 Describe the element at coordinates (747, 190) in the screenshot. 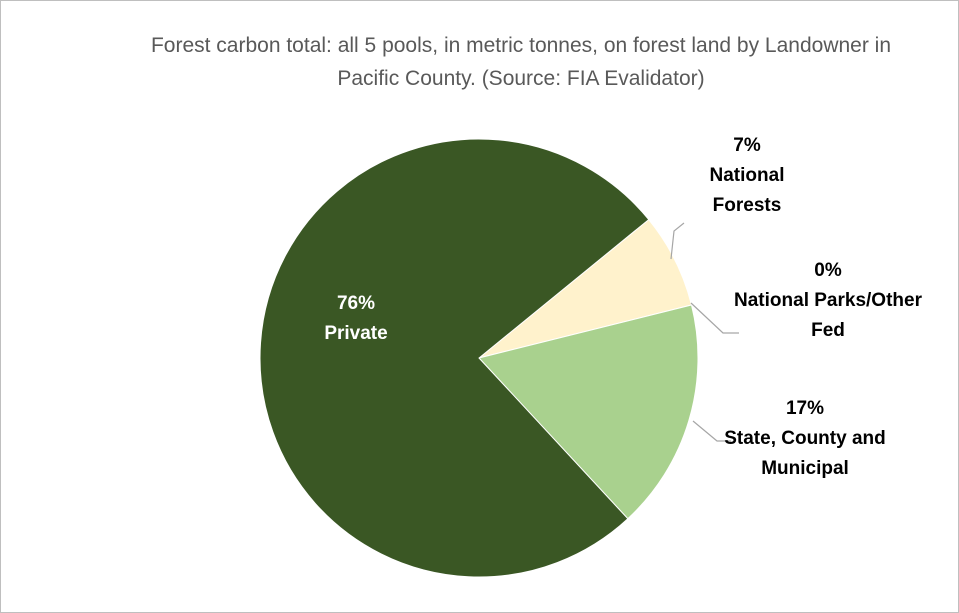

I see `category-label: National Forests` at that location.